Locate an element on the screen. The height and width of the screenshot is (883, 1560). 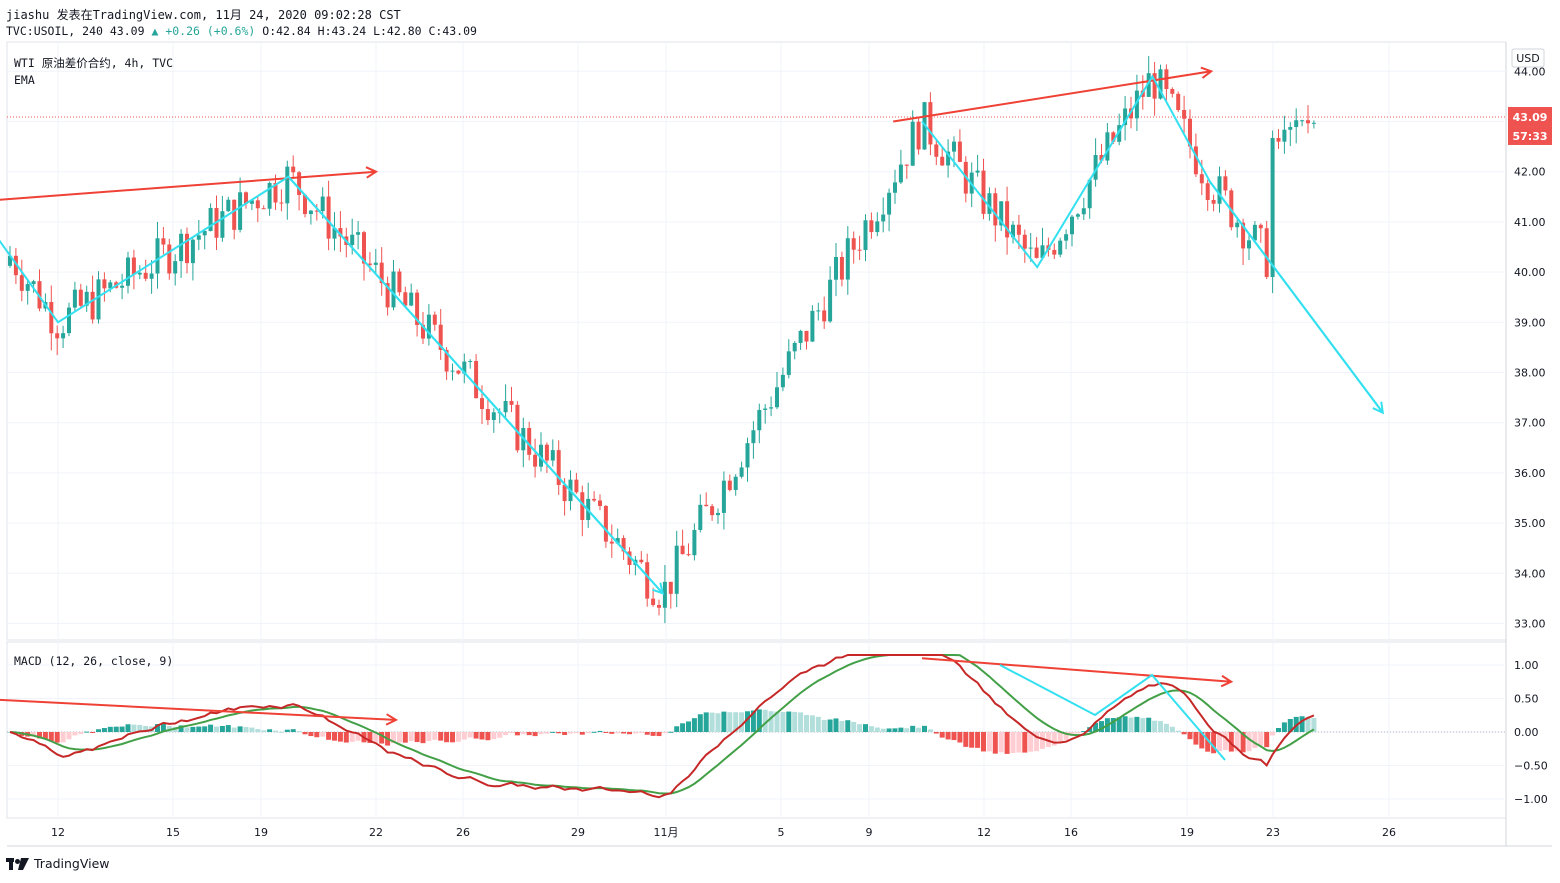
y-tick-label: 35.00 is located at coordinates (1530, 523).